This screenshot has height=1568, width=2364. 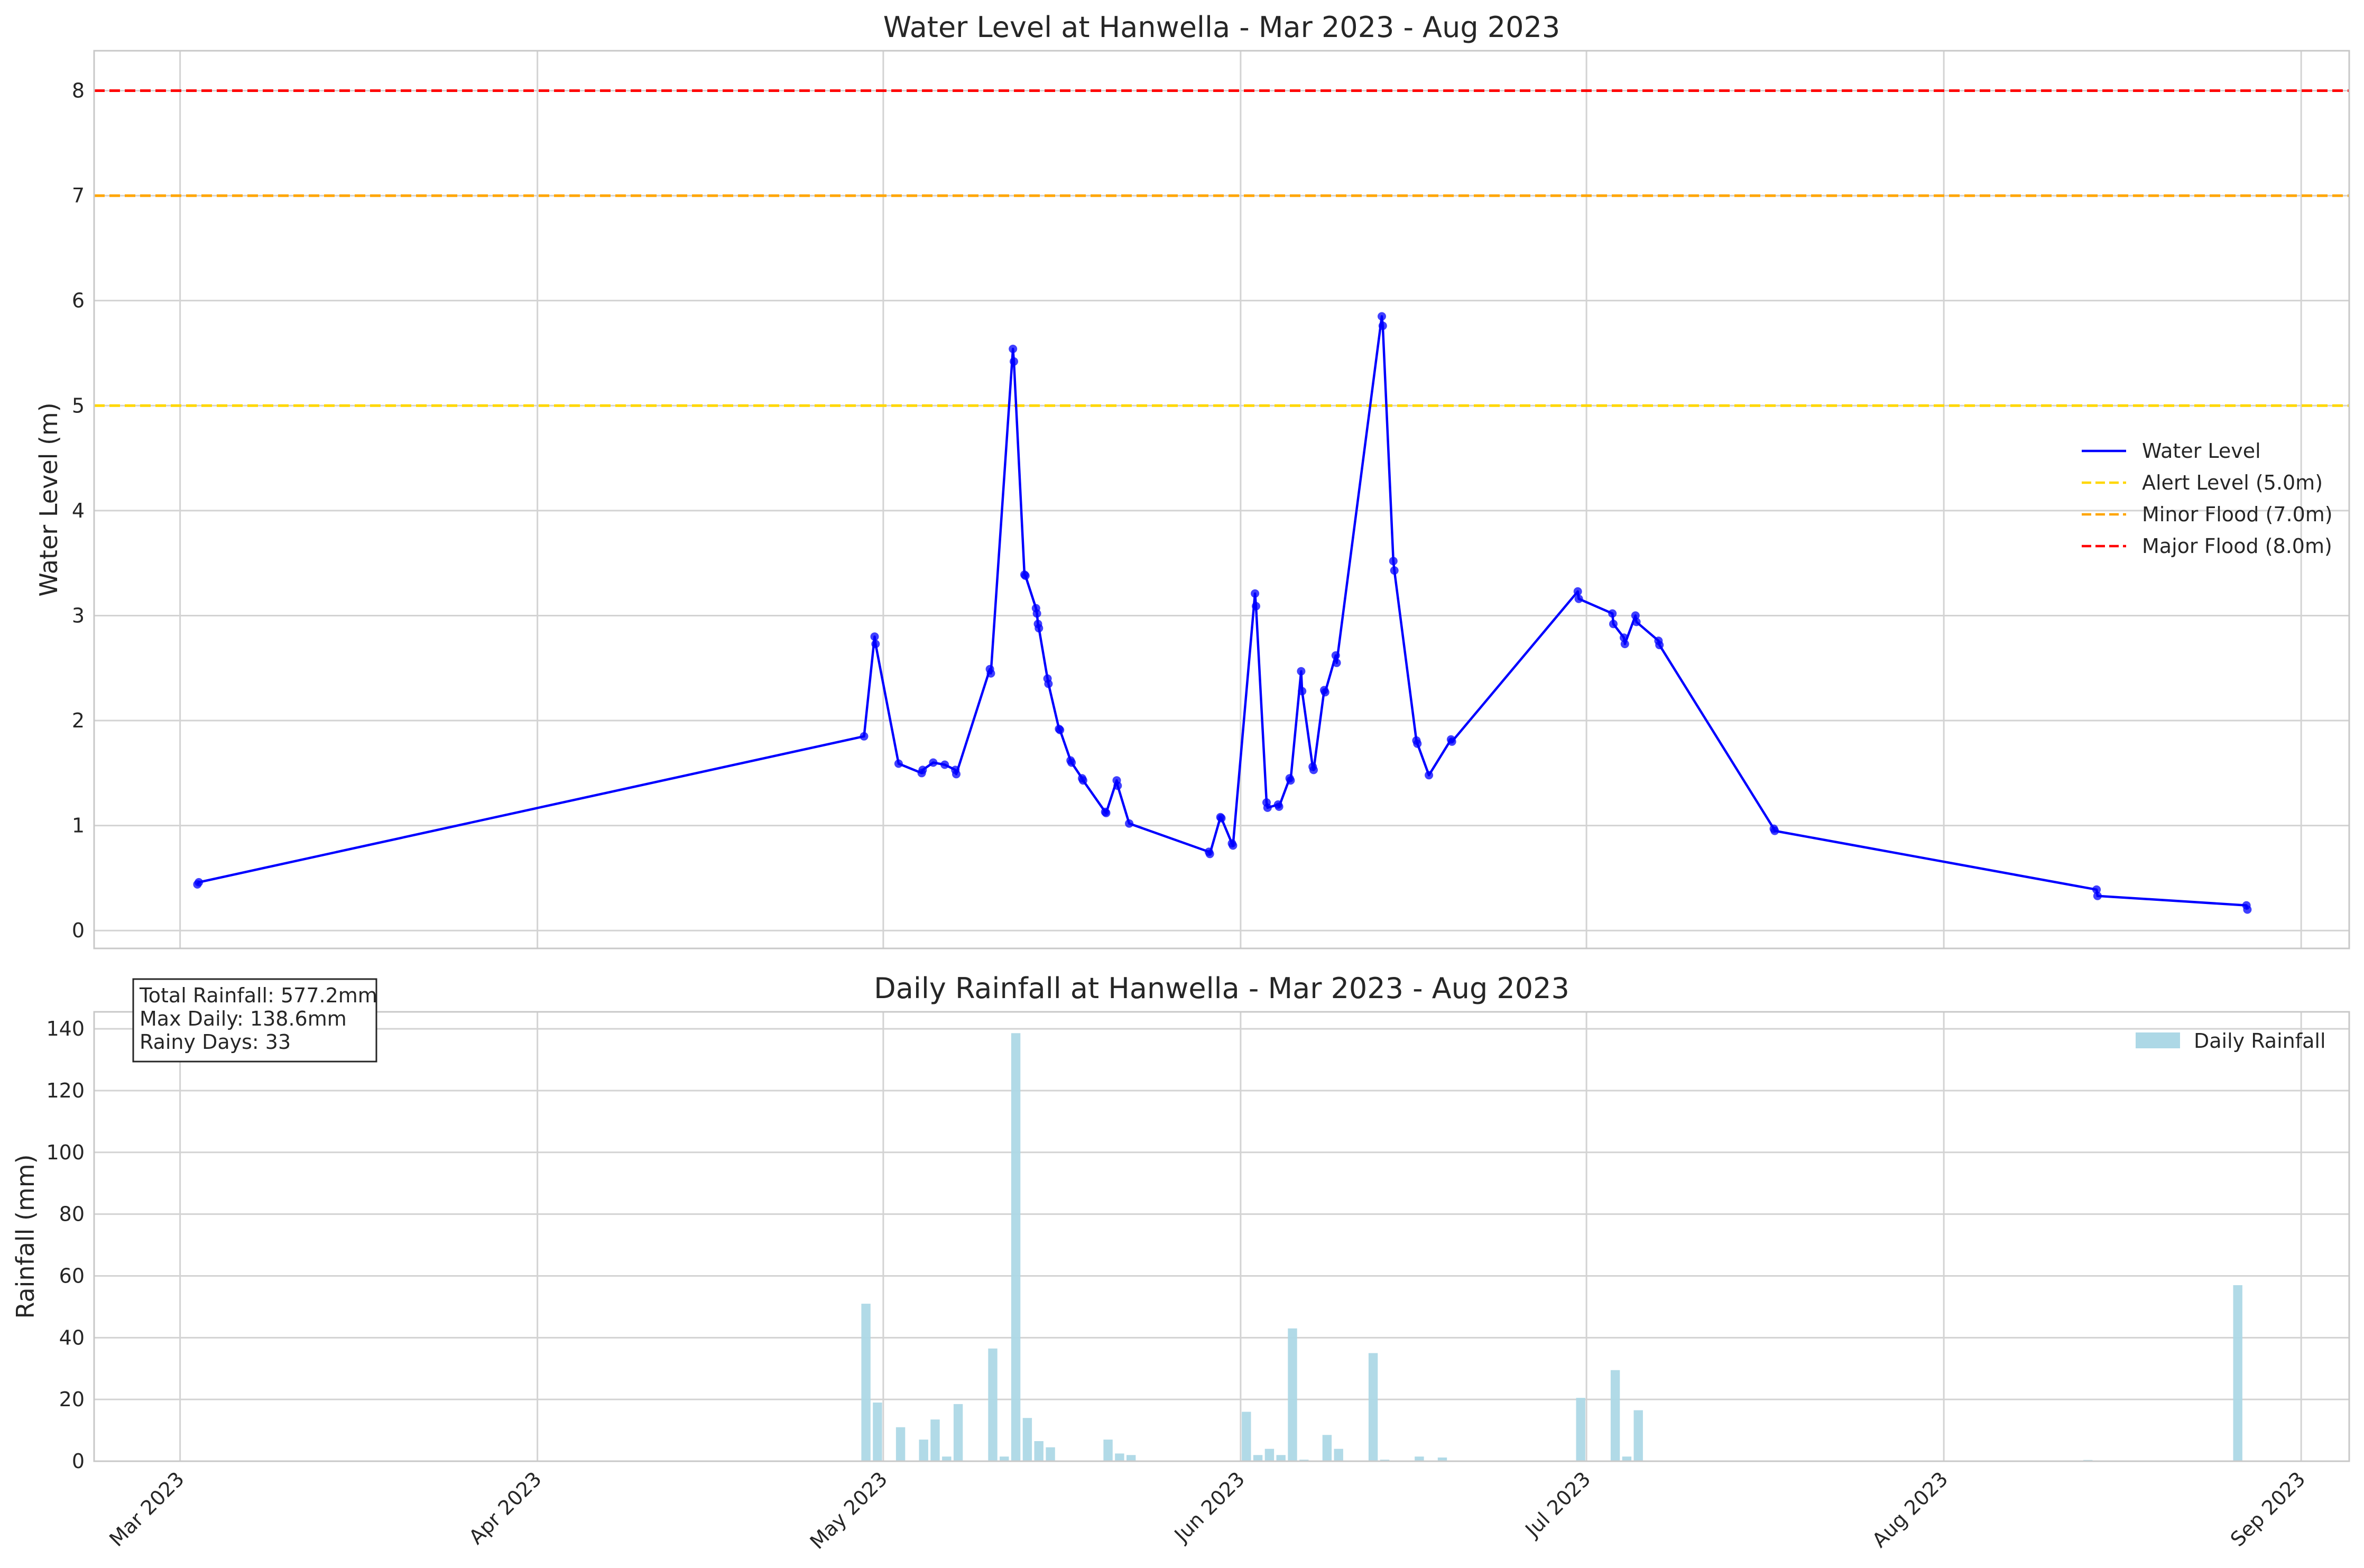 What do you see at coordinates (78, 510) in the screenshot?
I see `water-level-y-ticks: 0 1 2 3 4 5 6 7 8` at bounding box center [78, 510].